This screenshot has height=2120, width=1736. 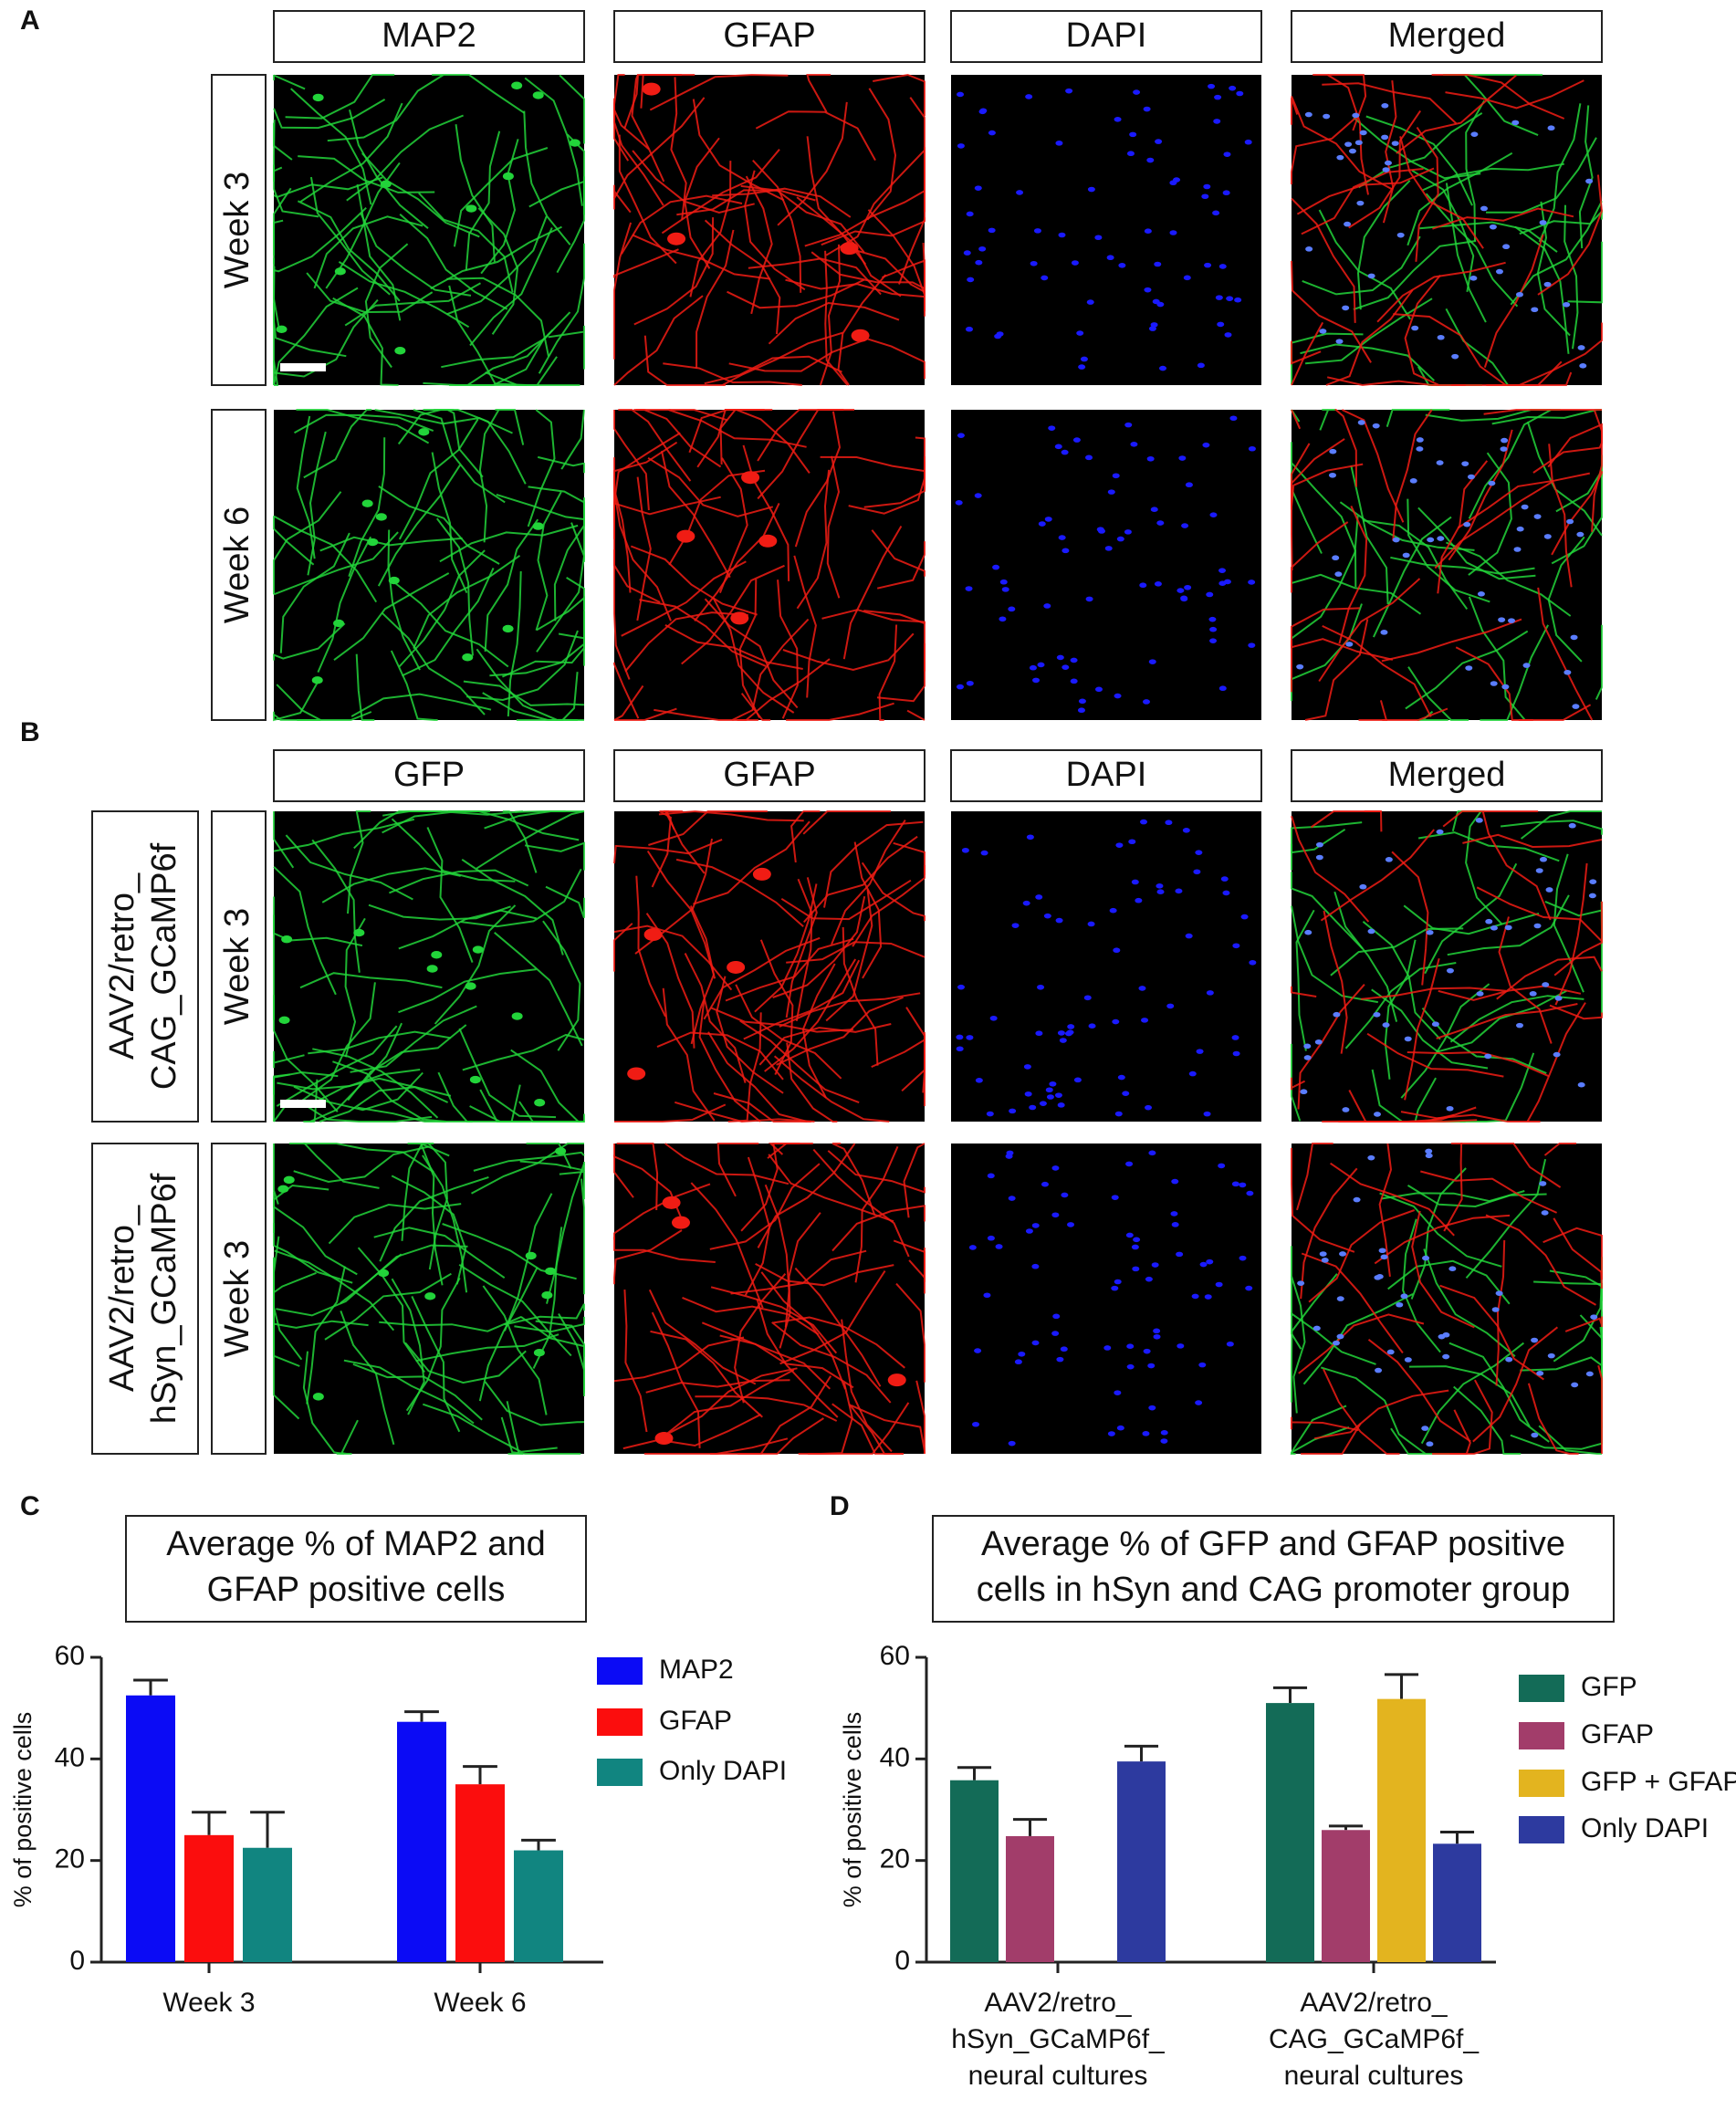 I want to click on x-tick-label: hSyn_GCaMP6f_, so click(x=1058, y=2039).